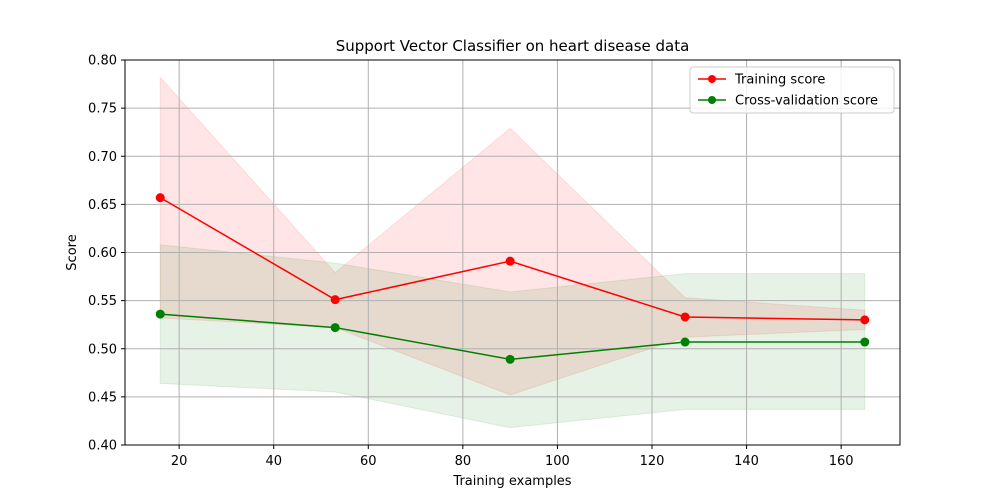  I want to click on y-tick-label: 0.70, so click(102, 157).